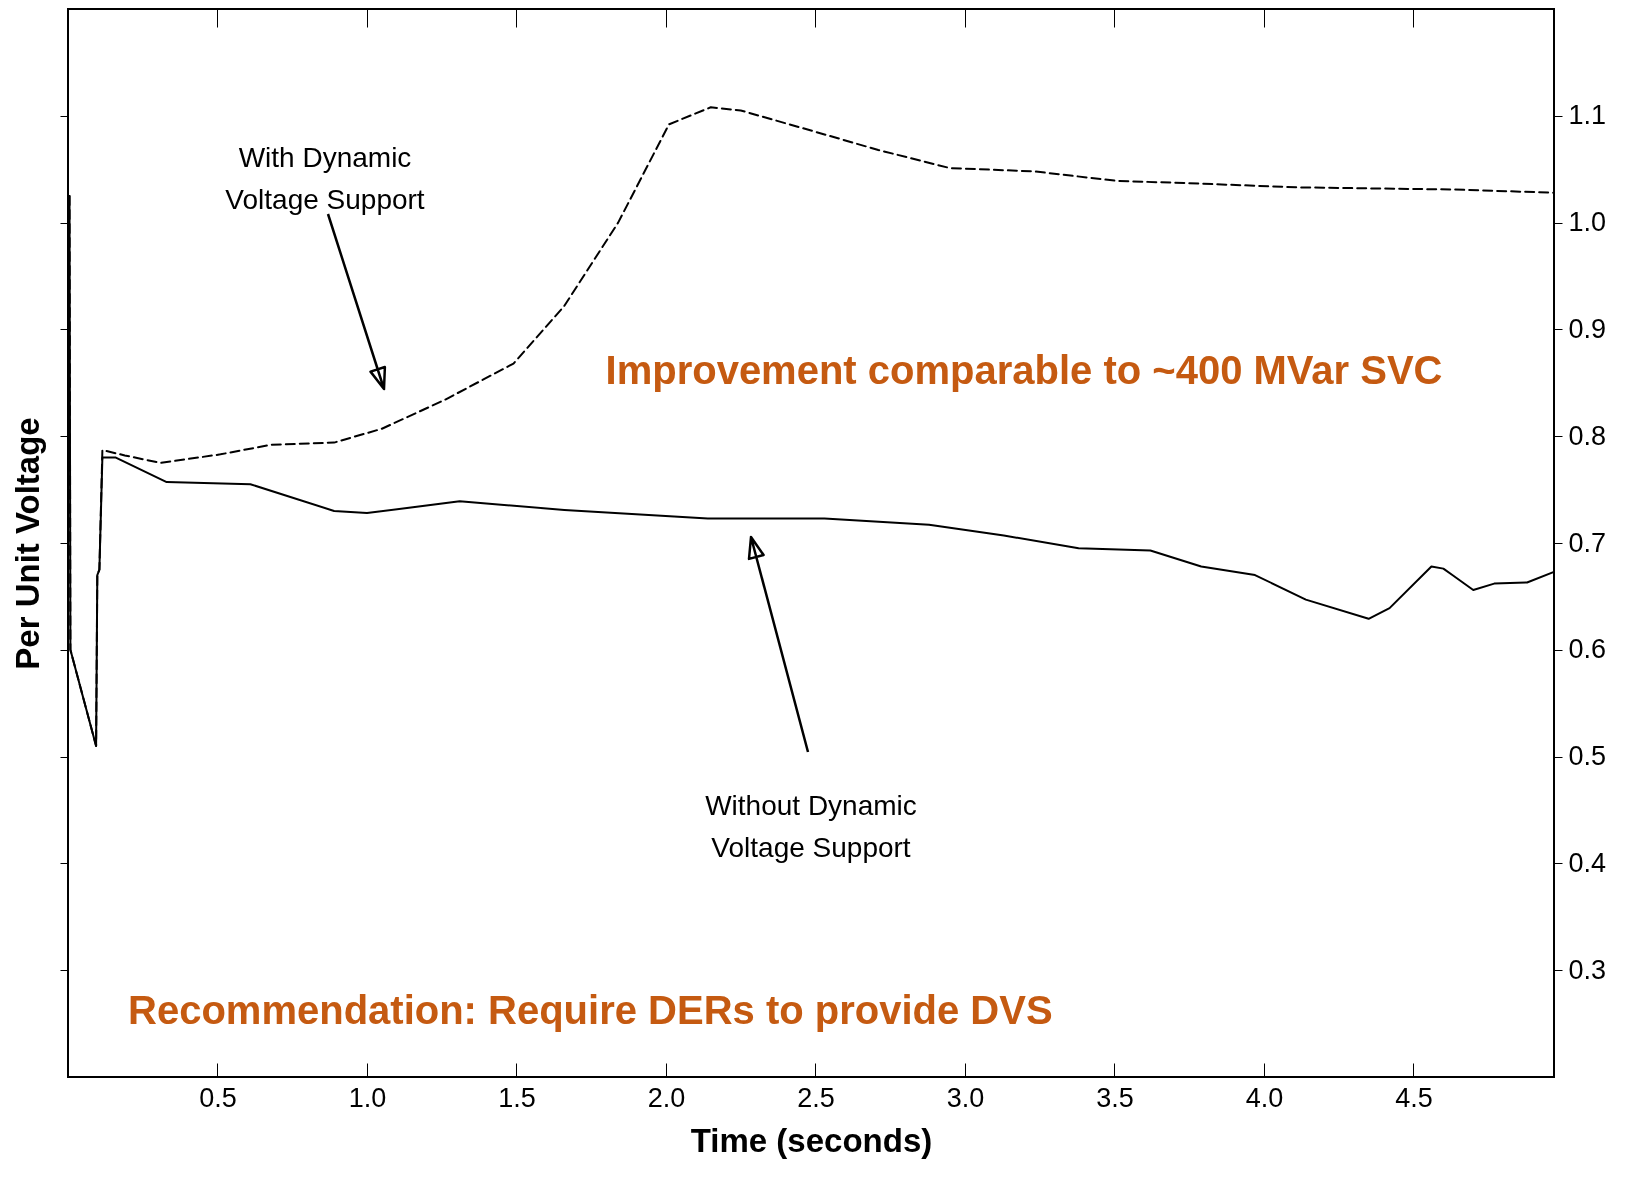 This screenshot has width=1639, height=1192. I want to click on annotation: Improvement comparable to ~400 MVar SVC, so click(1024, 370).